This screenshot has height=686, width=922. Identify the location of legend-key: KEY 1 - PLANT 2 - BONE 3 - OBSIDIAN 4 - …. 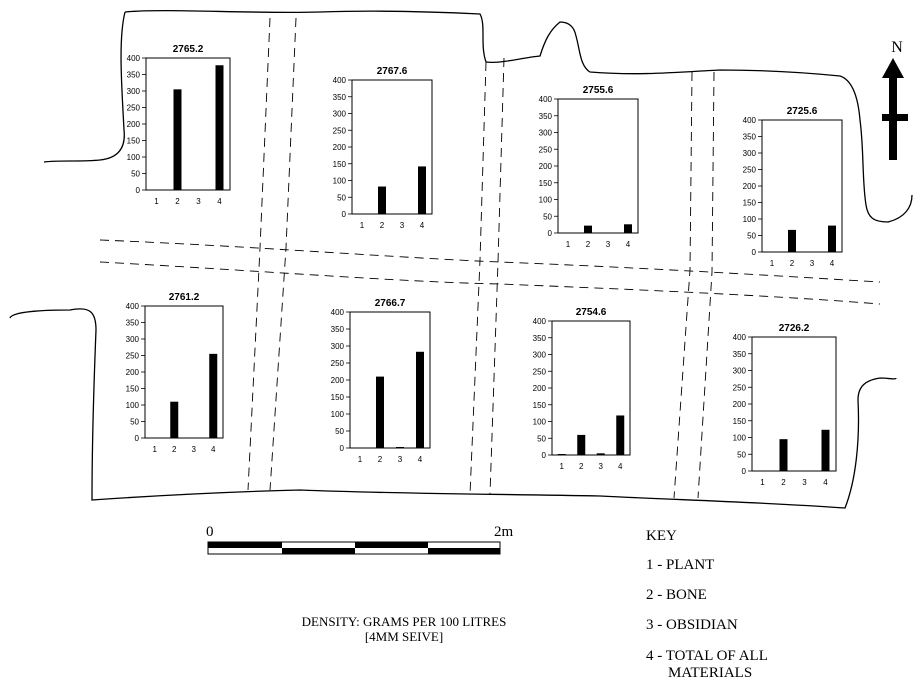
(707, 604).